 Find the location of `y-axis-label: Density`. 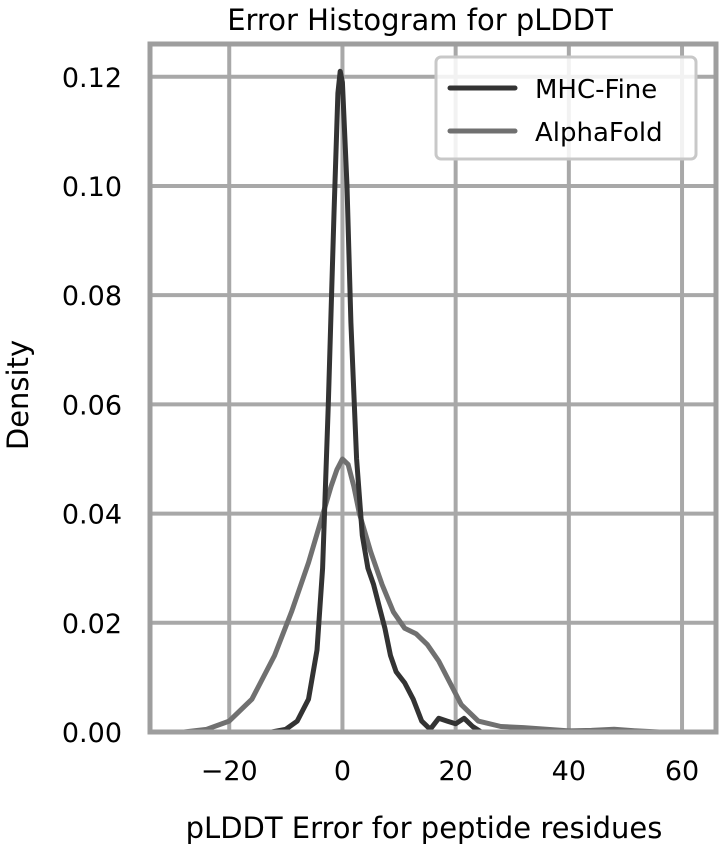

y-axis-label: Density is located at coordinates (18, 395).